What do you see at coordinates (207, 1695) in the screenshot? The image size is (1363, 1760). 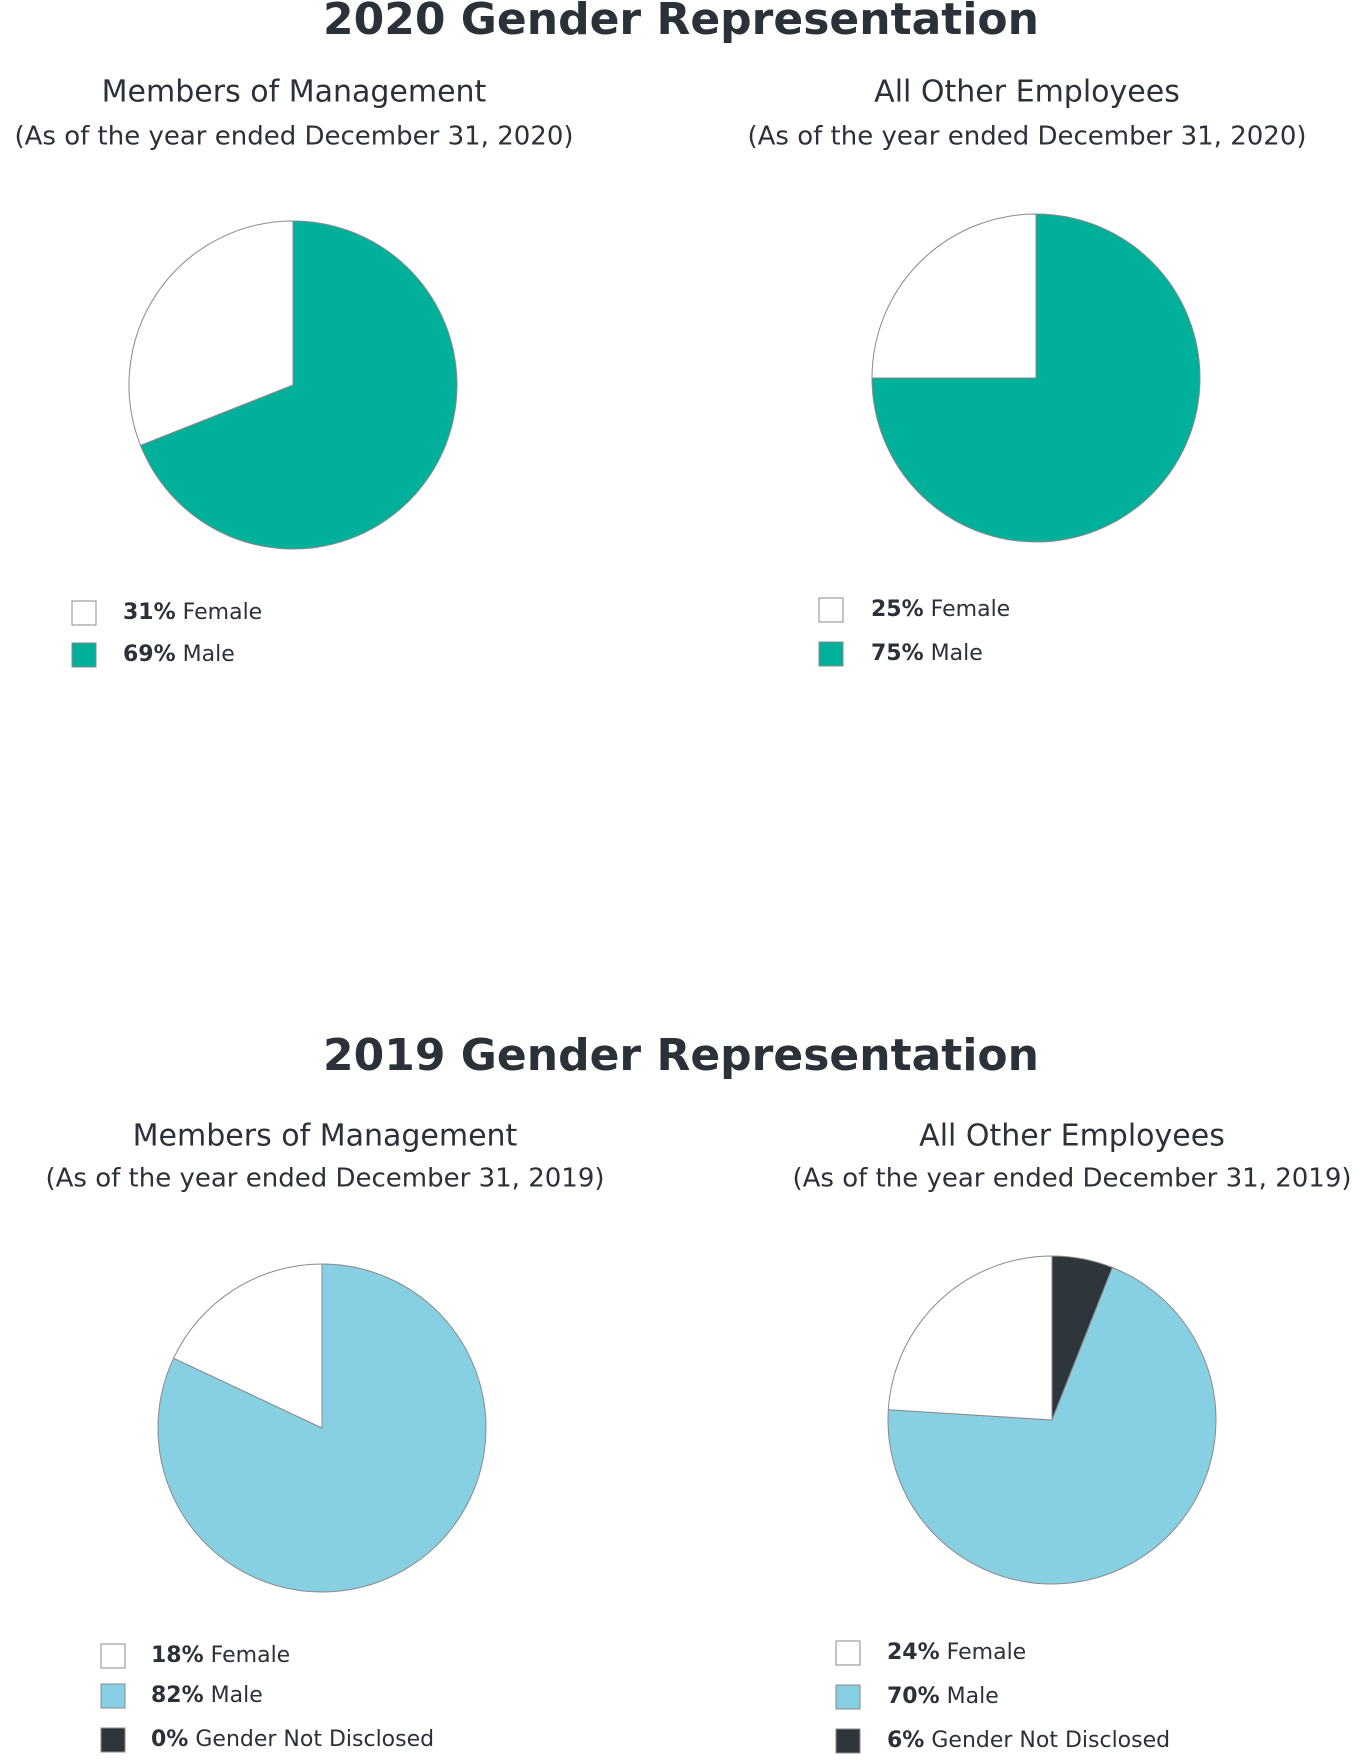 I see `legend-label: 82% Male` at bounding box center [207, 1695].